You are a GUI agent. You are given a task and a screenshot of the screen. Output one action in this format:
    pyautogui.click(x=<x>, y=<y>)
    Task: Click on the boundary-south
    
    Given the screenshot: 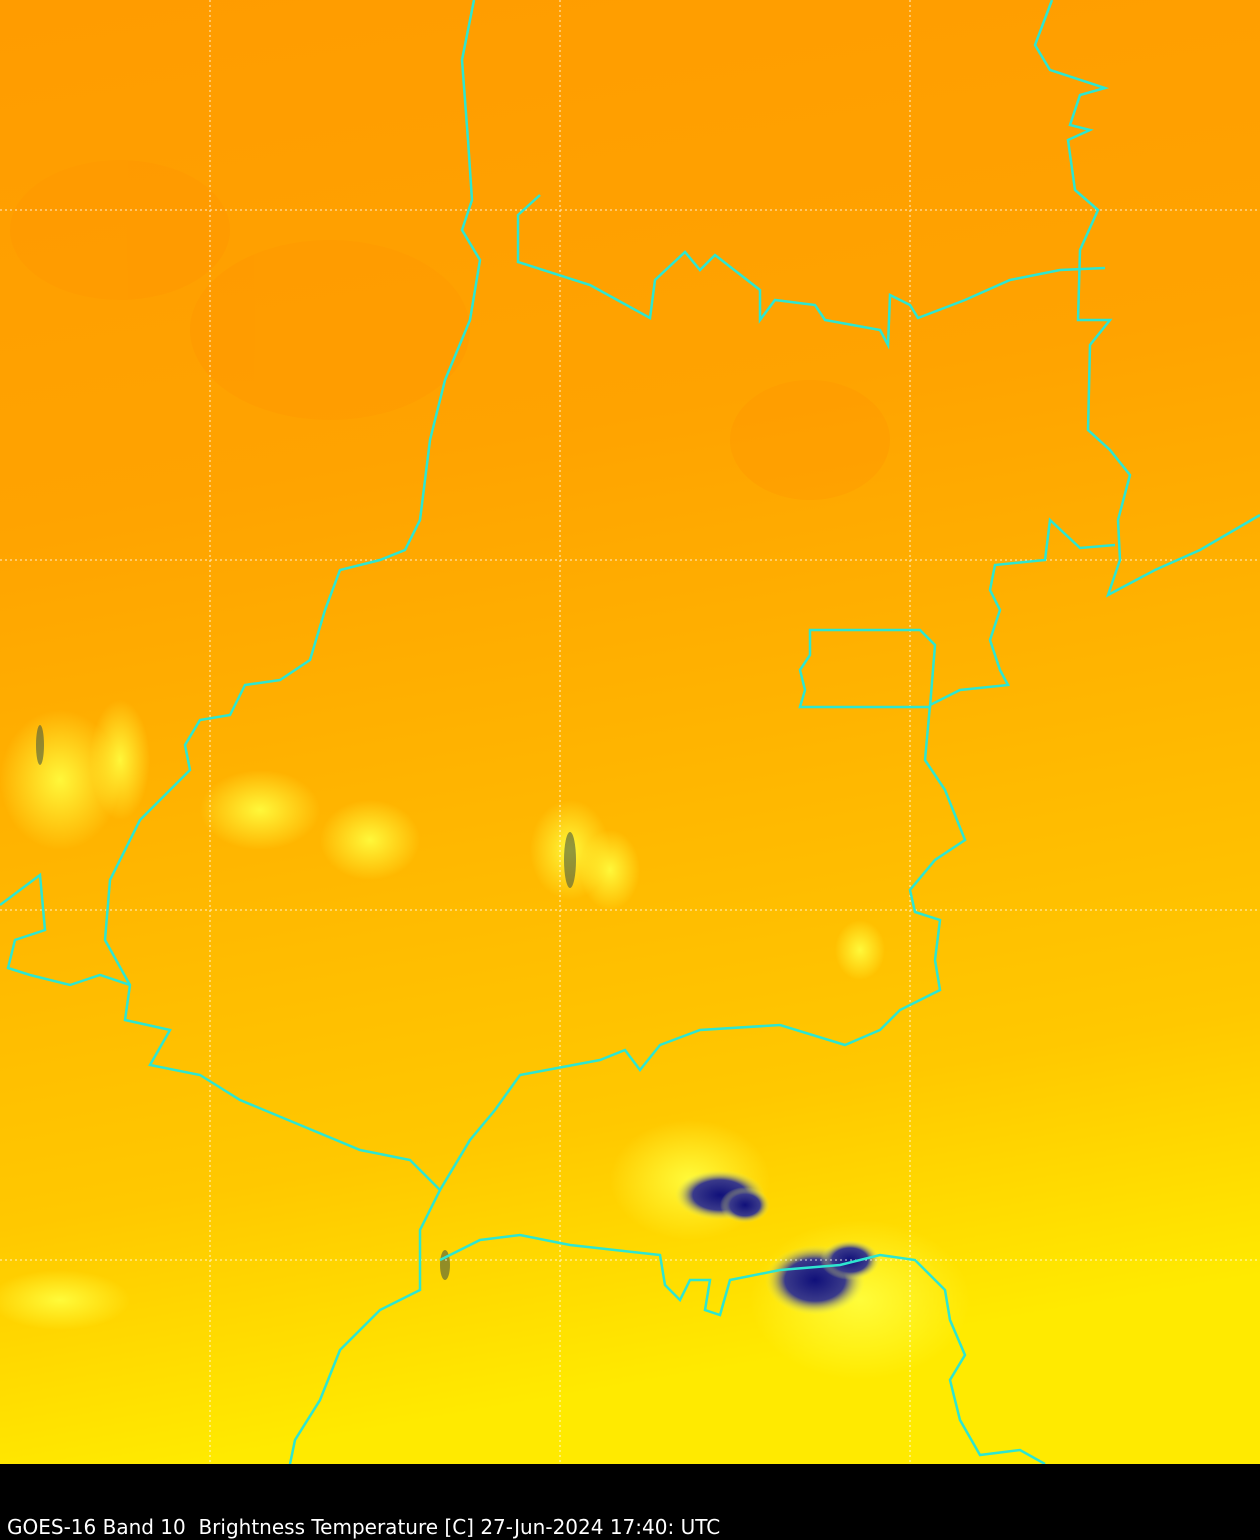 What is the action you would take?
    pyautogui.click(x=742, y=1348)
    